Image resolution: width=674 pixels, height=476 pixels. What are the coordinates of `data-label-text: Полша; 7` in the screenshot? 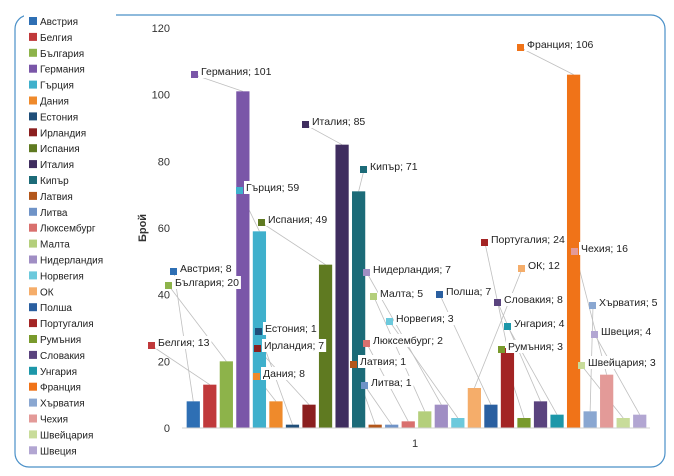 It's located at (468, 292).